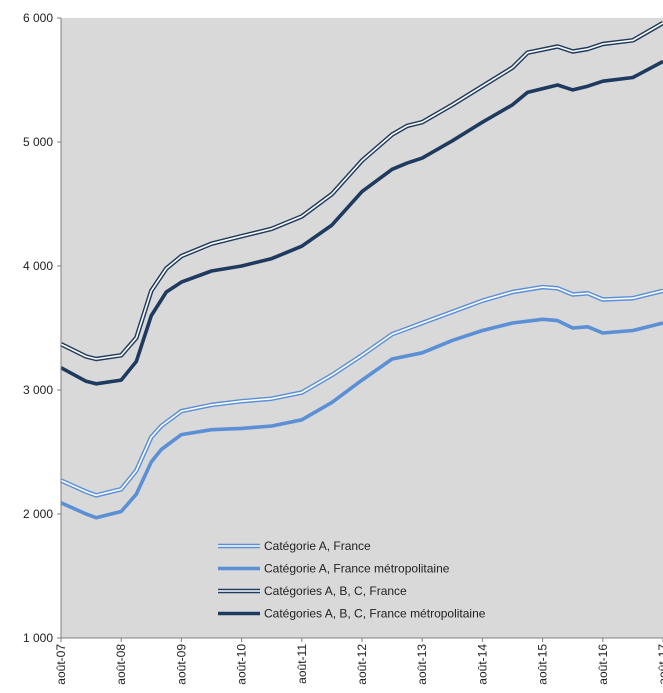 This screenshot has width=663, height=693. Describe the element at coordinates (335, 591) in the screenshot. I see `legend-label: Catégories A, B, C, France` at that location.